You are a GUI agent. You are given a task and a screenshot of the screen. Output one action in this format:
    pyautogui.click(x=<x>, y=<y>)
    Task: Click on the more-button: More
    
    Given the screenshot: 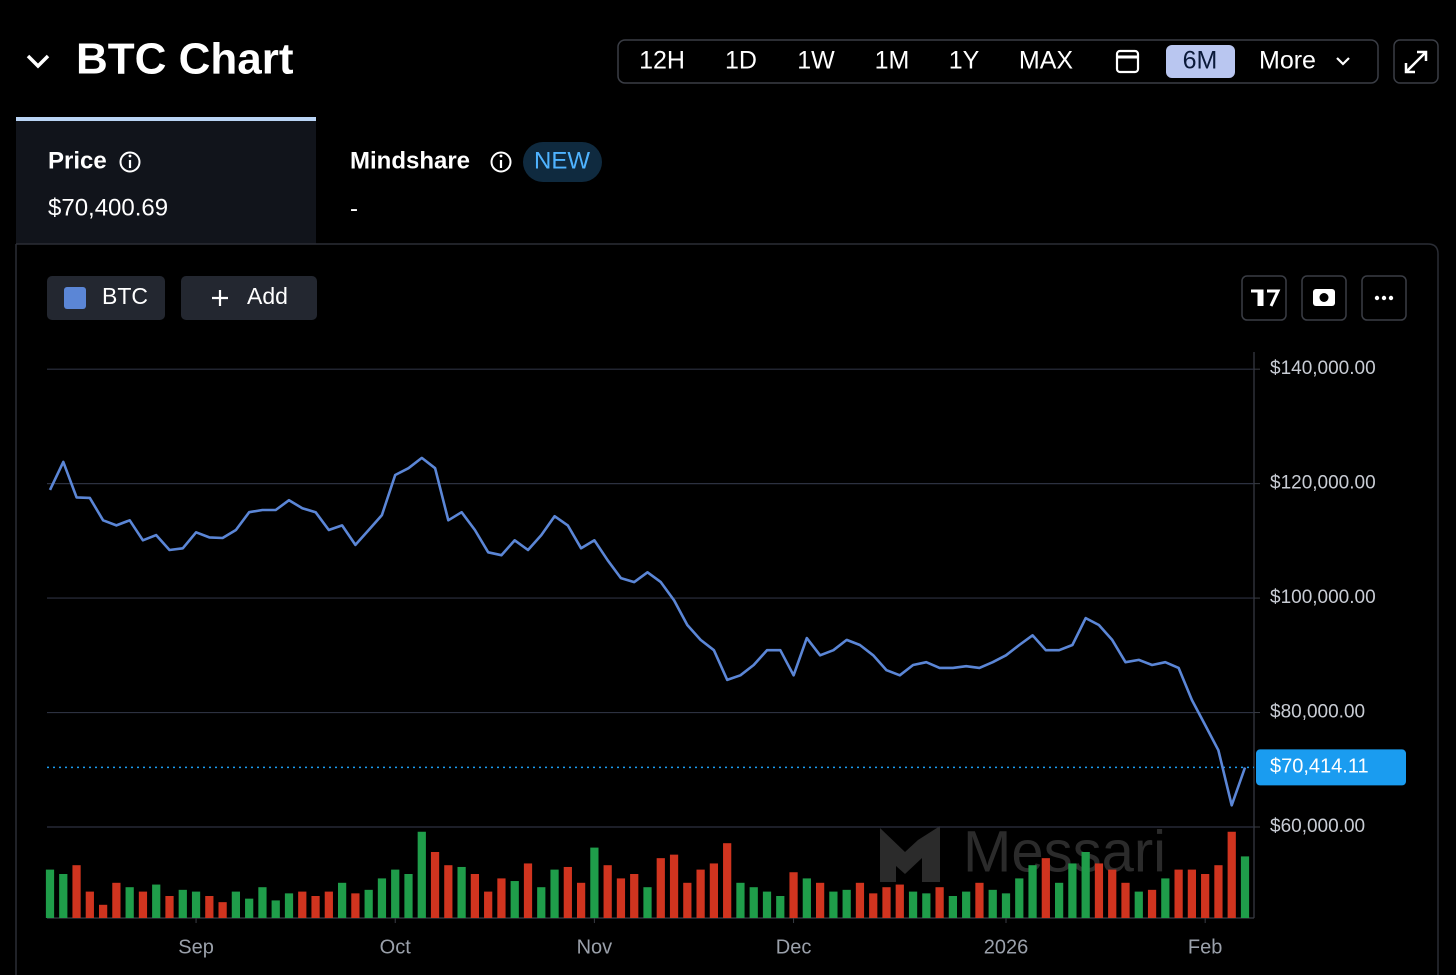 What is the action you would take?
    pyautogui.click(x=1287, y=61)
    